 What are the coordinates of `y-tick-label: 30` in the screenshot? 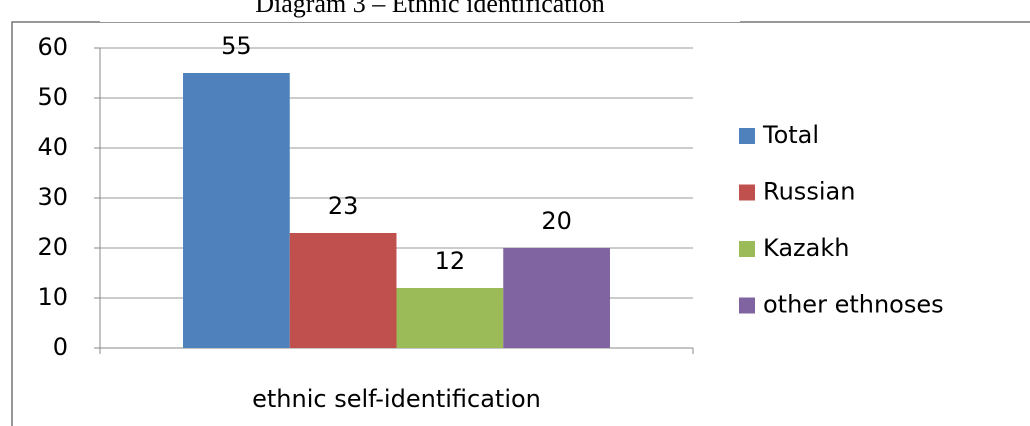 It's located at (52, 197).